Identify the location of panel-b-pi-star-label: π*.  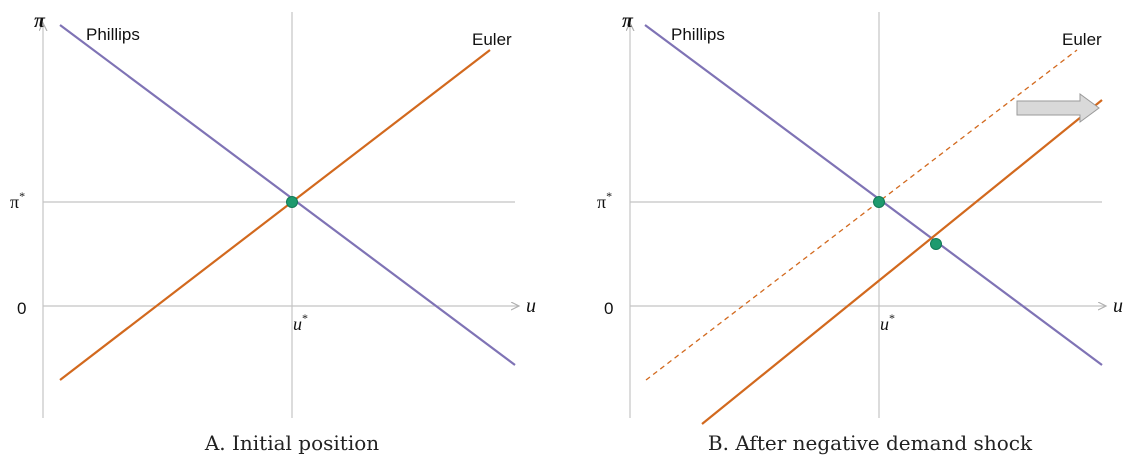
(604, 200).